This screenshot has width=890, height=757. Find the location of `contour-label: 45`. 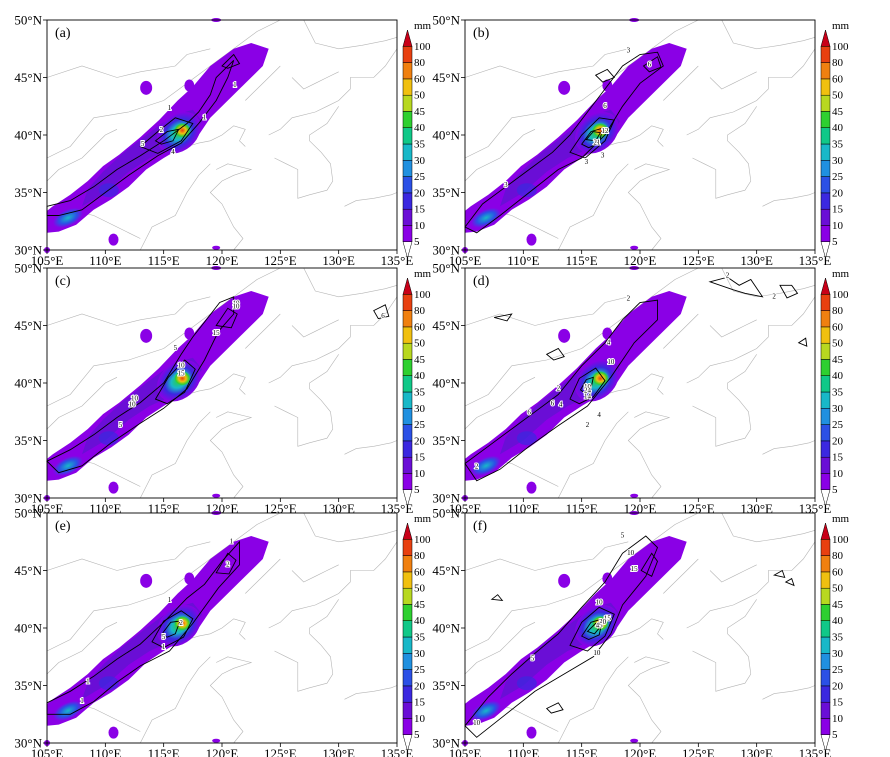

contour-label: 45 is located at coordinates (600, 625).